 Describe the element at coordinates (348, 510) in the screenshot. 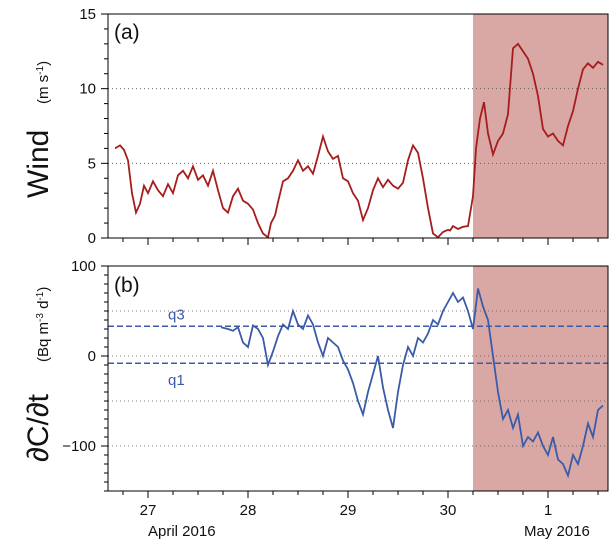

I see `x-tick-label: 29` at that location.